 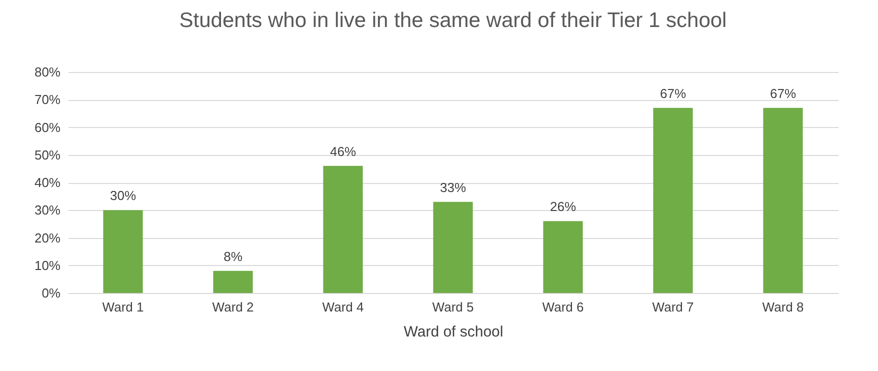 What do you see at coordinates (47, 100) in the screenshot?
I see `y-tick-label: 70%` at bounding box center [47, 100].